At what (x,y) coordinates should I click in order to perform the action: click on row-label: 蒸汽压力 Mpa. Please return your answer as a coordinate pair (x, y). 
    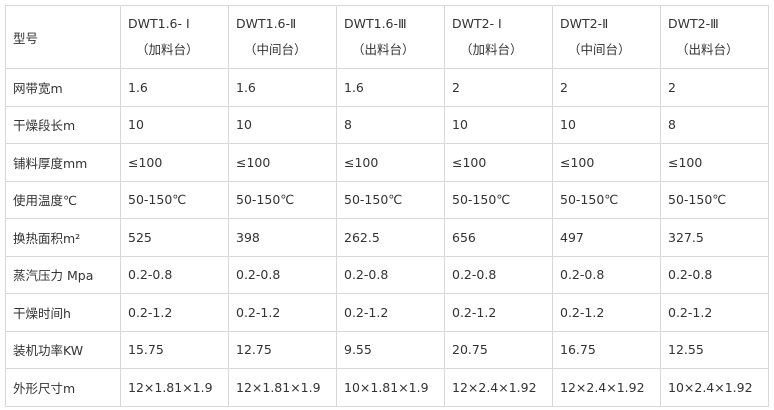
    Looking at the image, I should click on (63, 274).